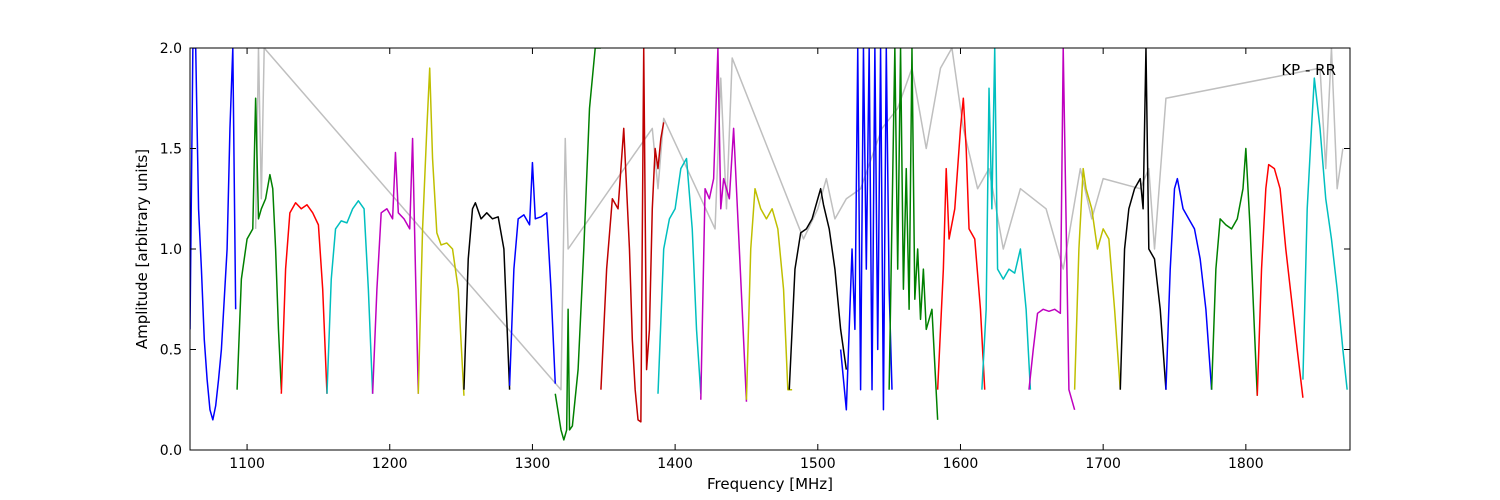 This screenshot has height=500, width=1500. What do you see at coordinates (171, 451) in the screenshot?
I see `y-tick-label: 0.0` at bounding box center [171, 451].